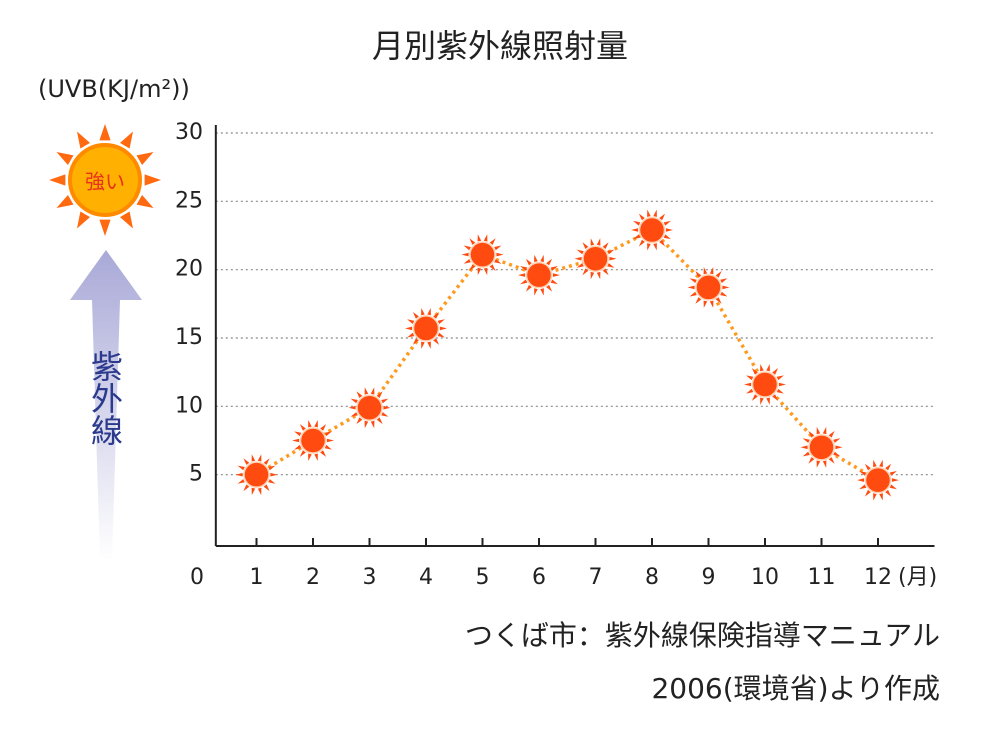 The width and height of the screenshot is (1000, 747). What do you see at coordinates (652, 577) in the screenshot?
I see `x-tick-label: 8` at bounding box center [652, 577].